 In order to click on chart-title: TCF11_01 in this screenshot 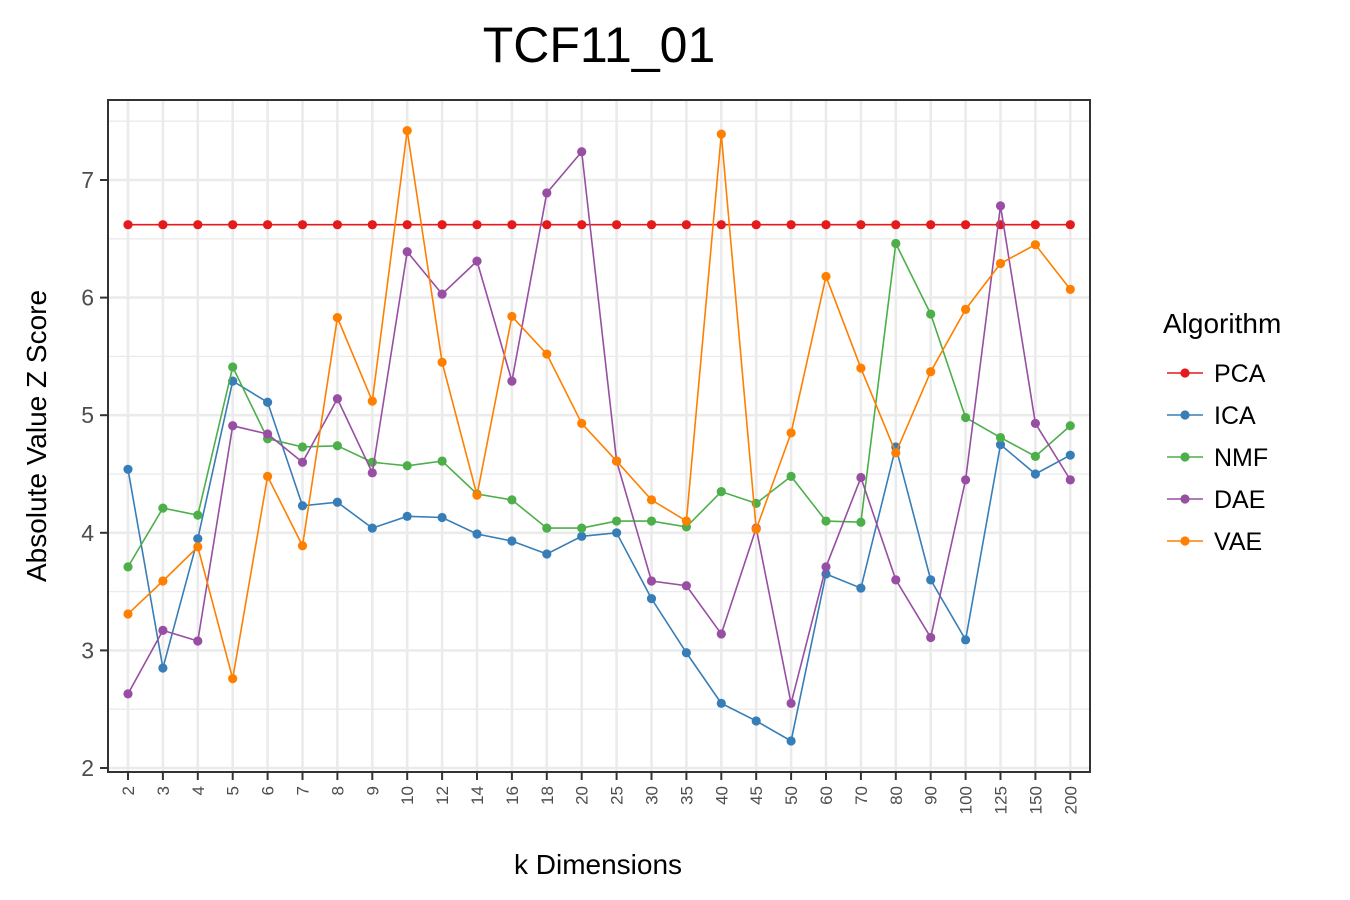, I will do `click(599, 45)`.